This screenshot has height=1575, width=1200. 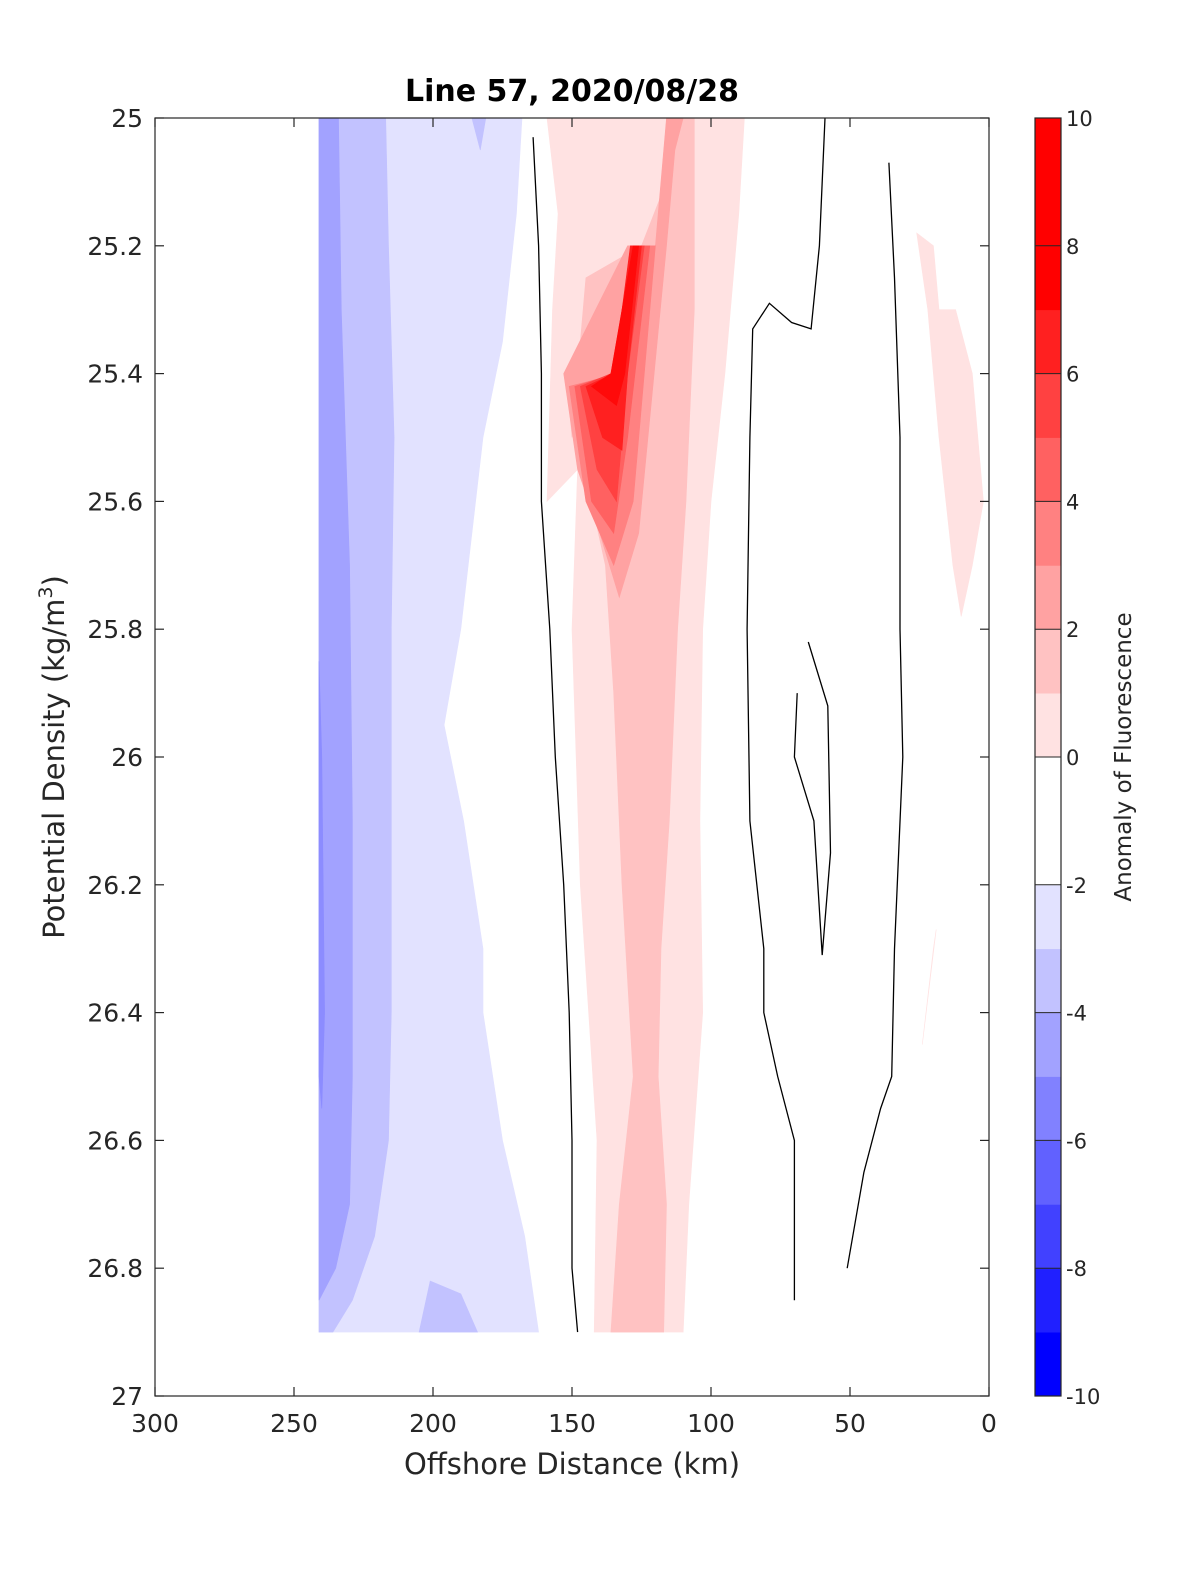 What do you see at coordinates (115, 1140) in the screenshot?
I see `y-tick-label: 26.6` at bounding box center [115, 1140].